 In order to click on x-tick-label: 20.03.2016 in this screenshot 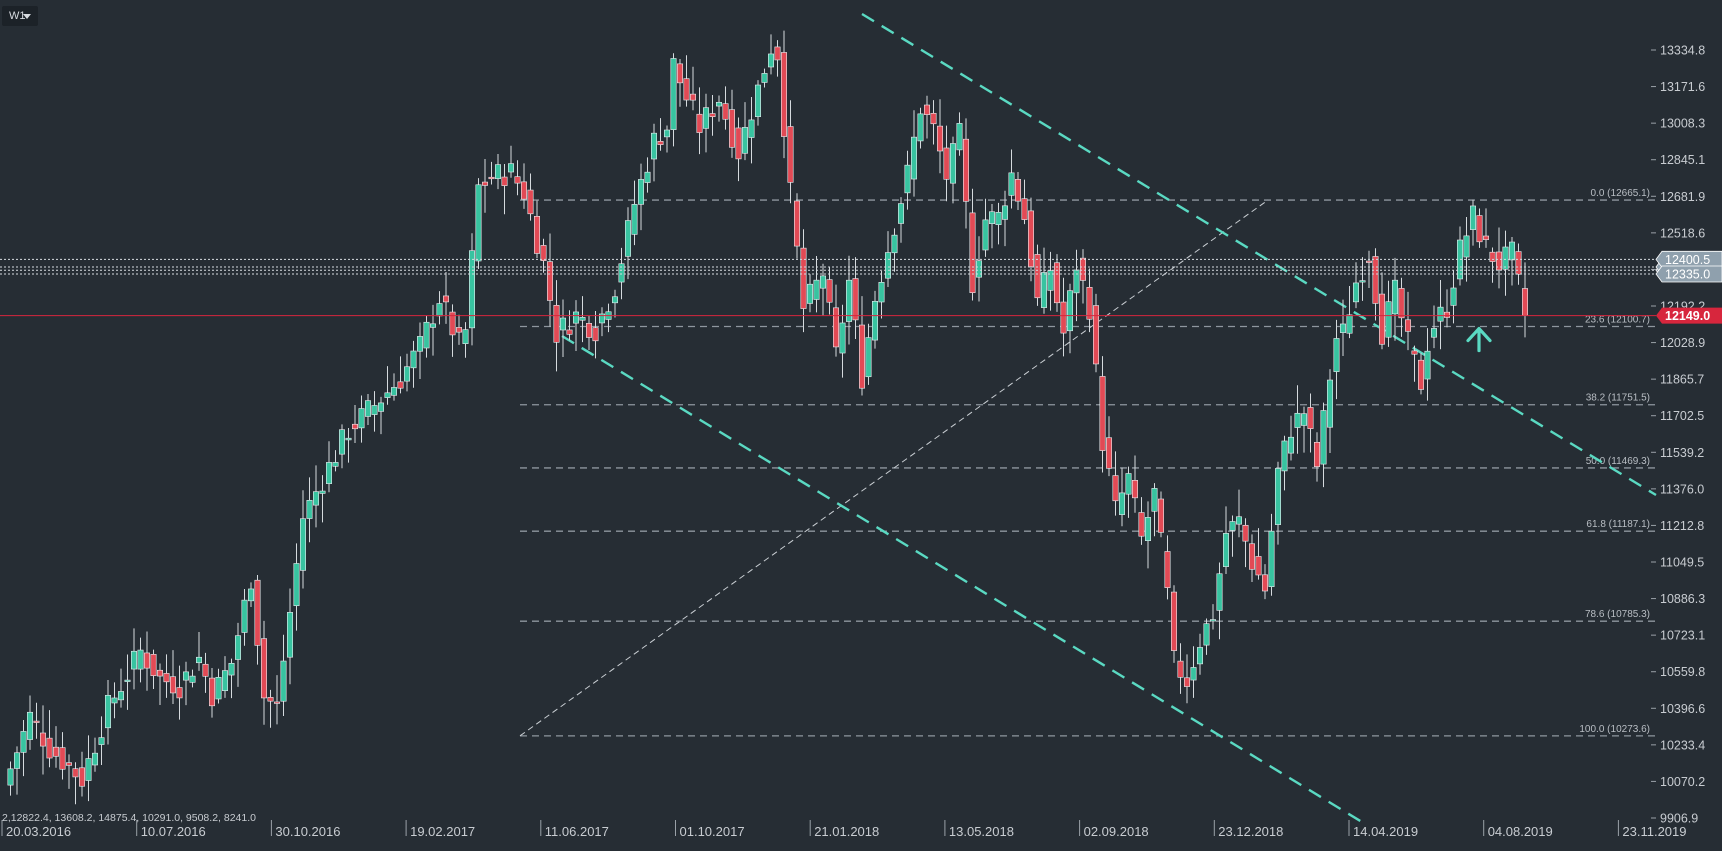, I will do `click(38, 831)`.